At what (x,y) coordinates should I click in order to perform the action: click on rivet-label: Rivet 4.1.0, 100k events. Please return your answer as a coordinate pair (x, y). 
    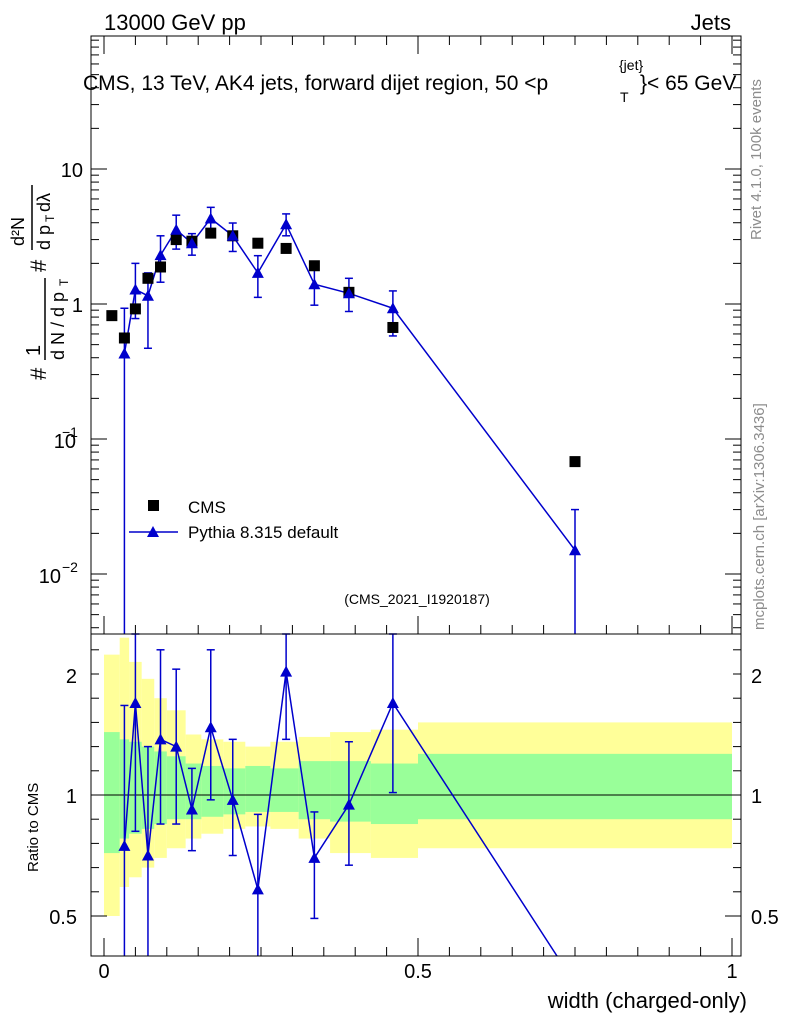
    Looking at the image, I should click on (756, 159).